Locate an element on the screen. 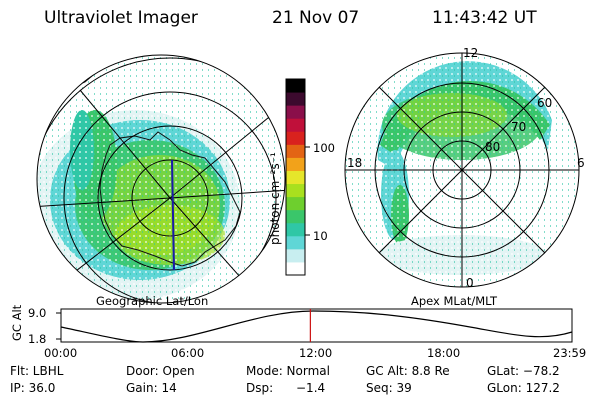 This screenshot has width=600, height=400. left-projection-label: Geographic Lat/Lon is located at coordinates (152, 301).